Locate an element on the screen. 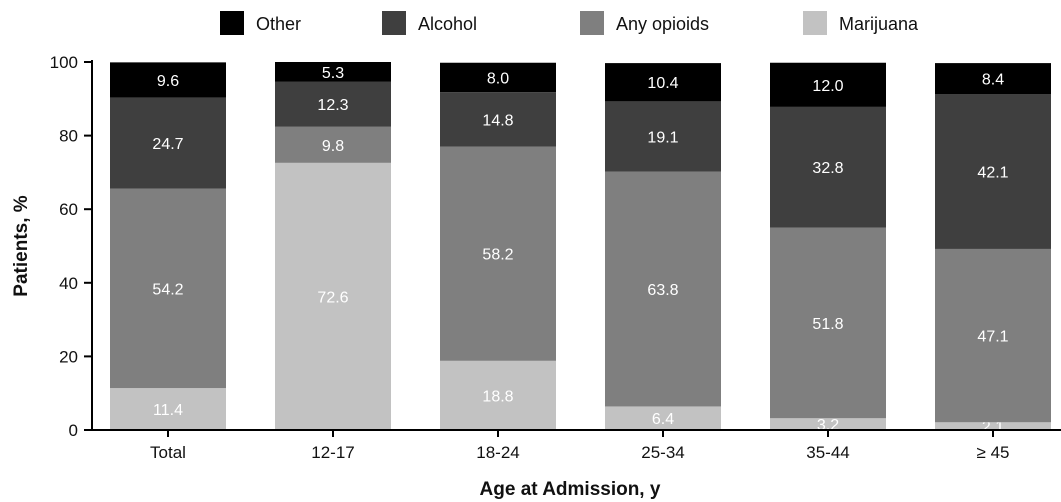  data-label: 8.0 is located at coordinates (498, 78).